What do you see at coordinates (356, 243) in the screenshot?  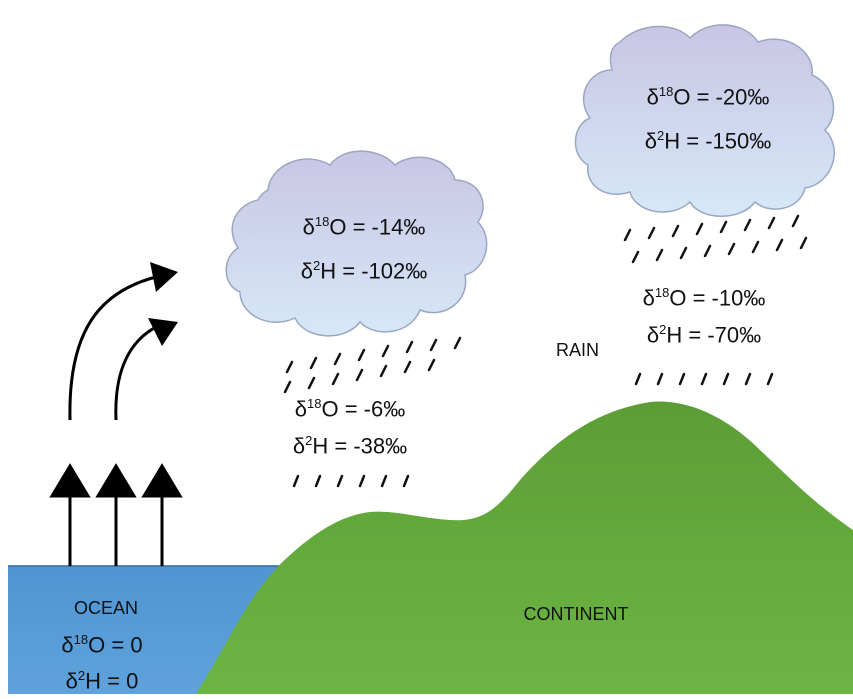 I see `cloud-left` at bounding box center [356, 243].